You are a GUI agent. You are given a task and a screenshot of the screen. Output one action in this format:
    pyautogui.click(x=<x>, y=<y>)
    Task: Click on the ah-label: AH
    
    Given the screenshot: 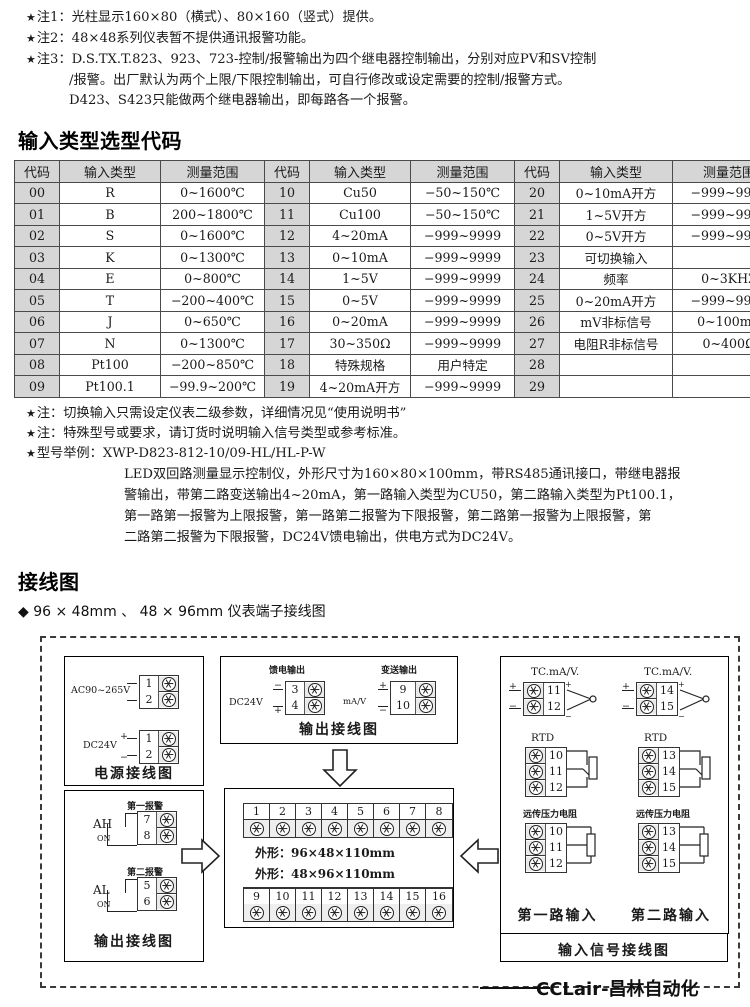 What is the action you would take?
    pyautogui.click(x=103, y=824)
    